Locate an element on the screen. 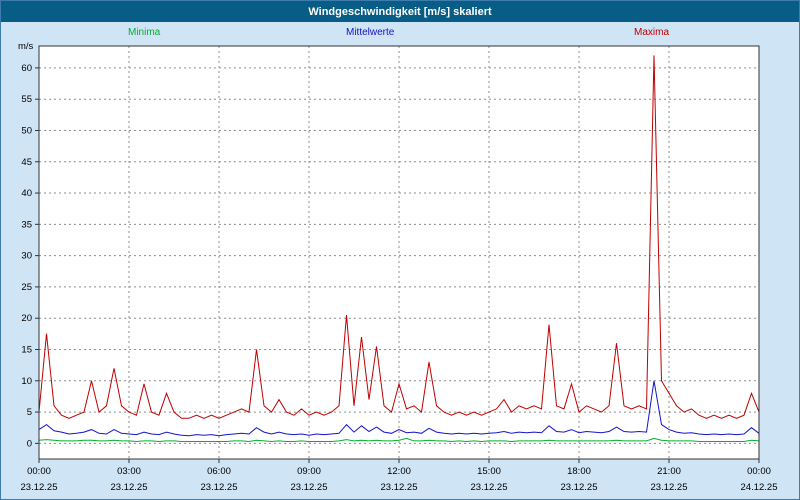 The width and height of the screenshot is (800, 500). legend-minima: Minima is located at coordinates (144, 32).